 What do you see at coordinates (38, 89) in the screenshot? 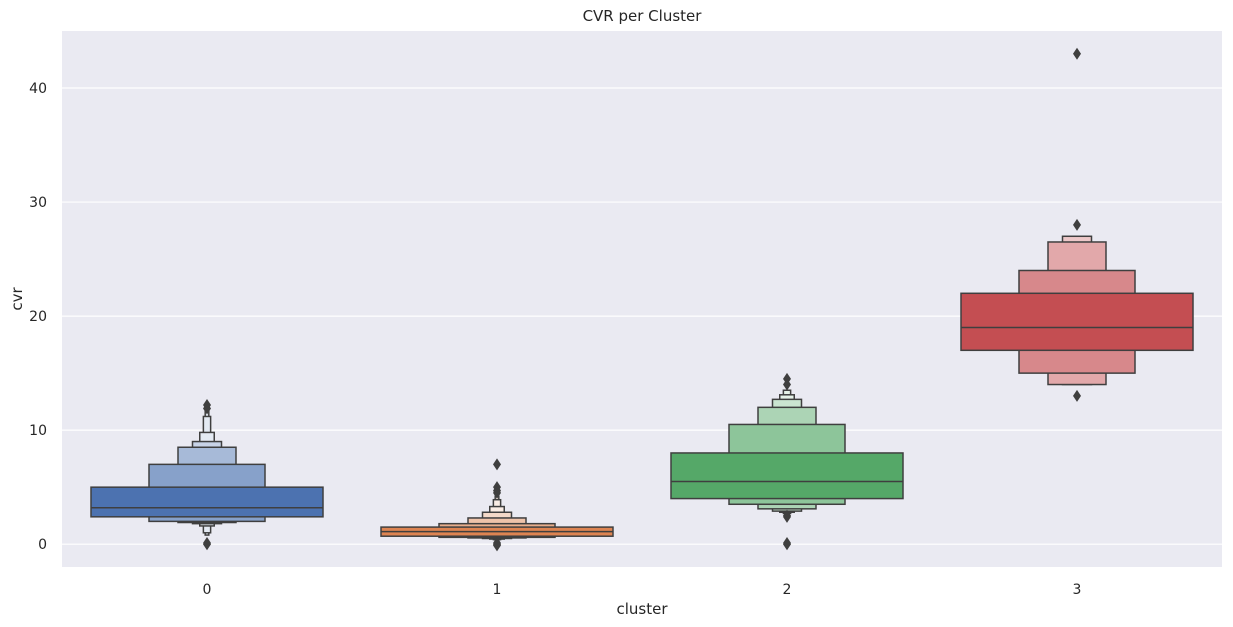
I see `y-tick-label: 40` at bounding box center [38, 89].